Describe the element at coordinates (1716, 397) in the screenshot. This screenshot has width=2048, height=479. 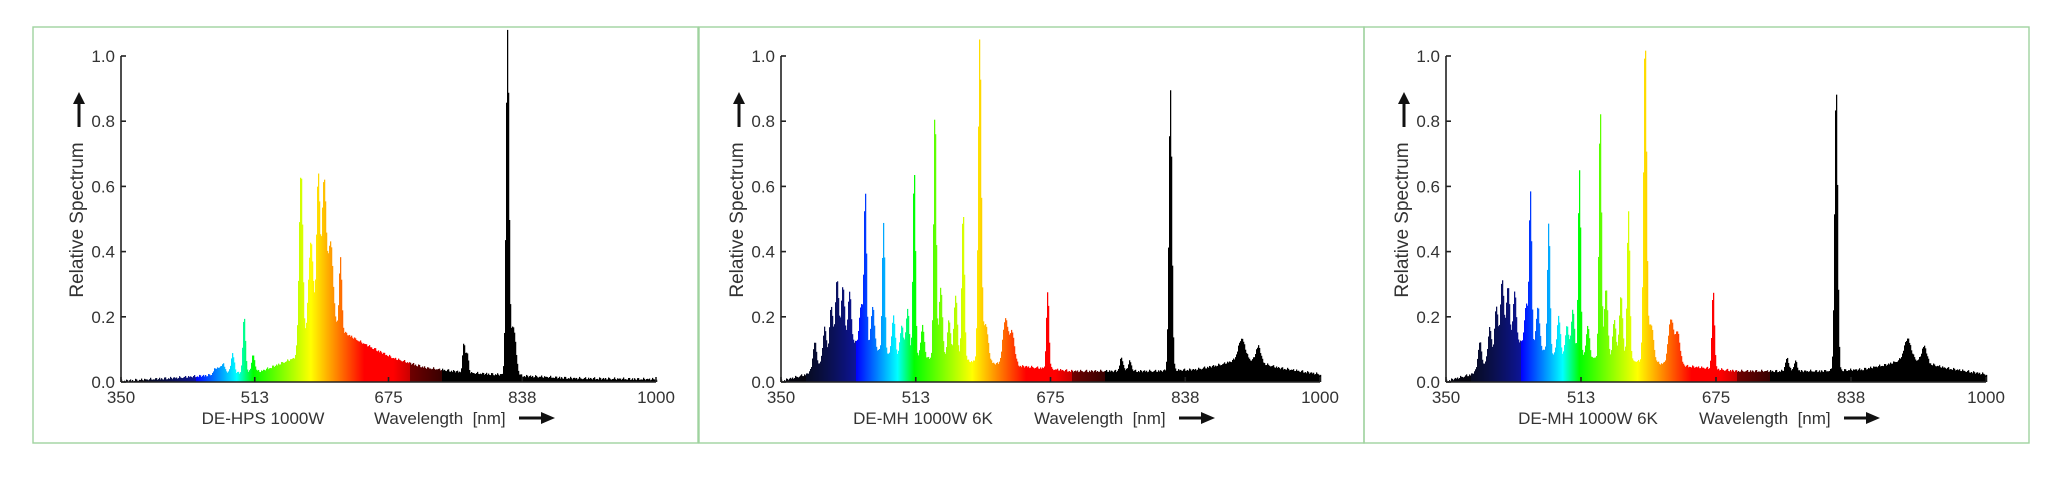
I see `x-tick-label: 675` at that location.